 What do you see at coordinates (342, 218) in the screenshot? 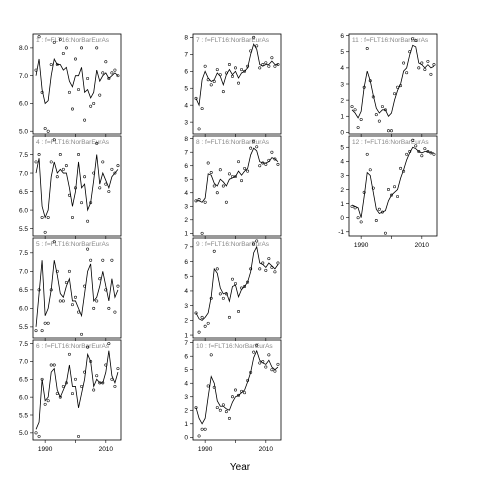
I see `y-tick-label: 0` at bounding box center [342, 218].